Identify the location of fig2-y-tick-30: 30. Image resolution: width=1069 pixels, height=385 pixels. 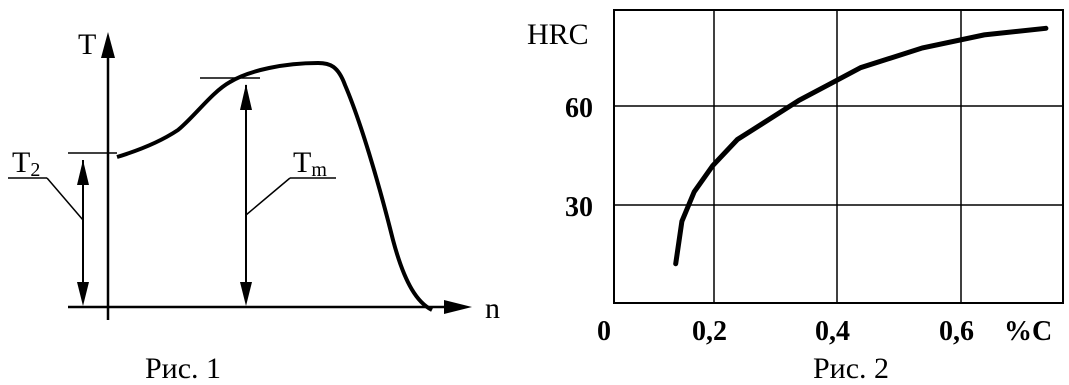
(579, 207).